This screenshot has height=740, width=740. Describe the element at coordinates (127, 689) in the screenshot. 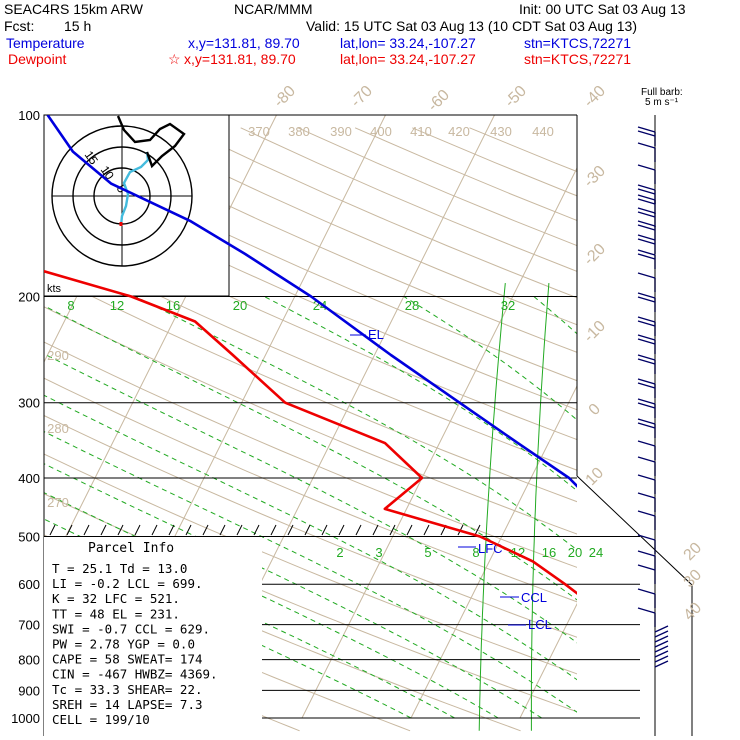

I see `parcel-info-row: Tc = 33.3 SHEAR= 22.` at that location.